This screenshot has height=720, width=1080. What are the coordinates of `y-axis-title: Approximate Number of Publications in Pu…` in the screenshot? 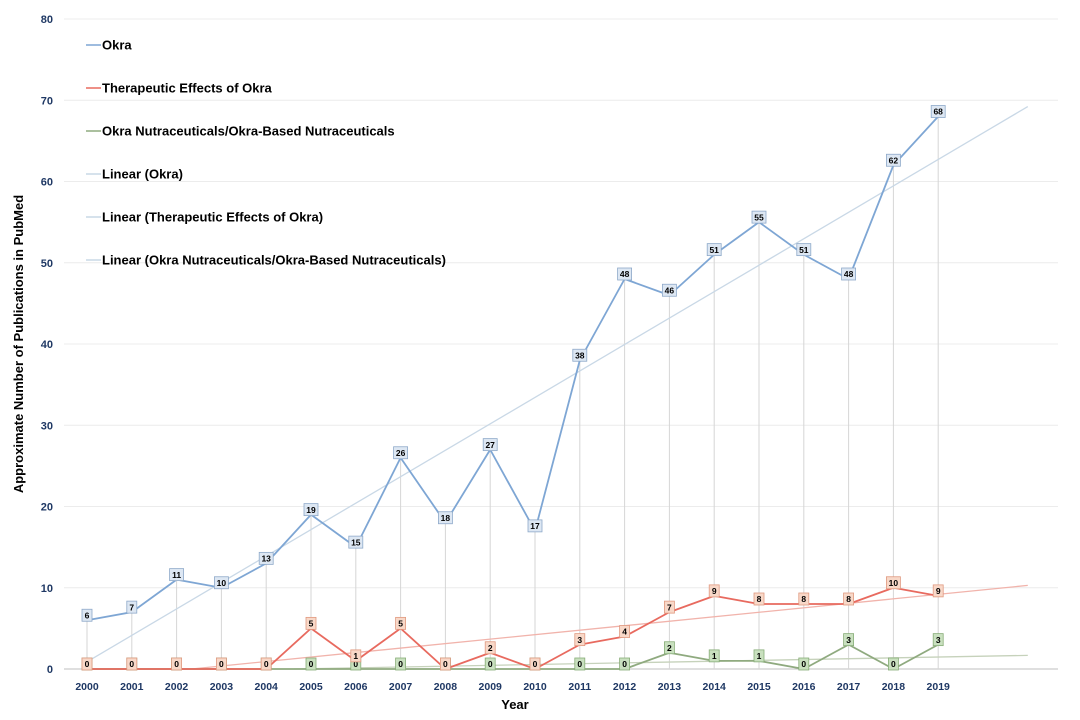 It's located at (18, 344).